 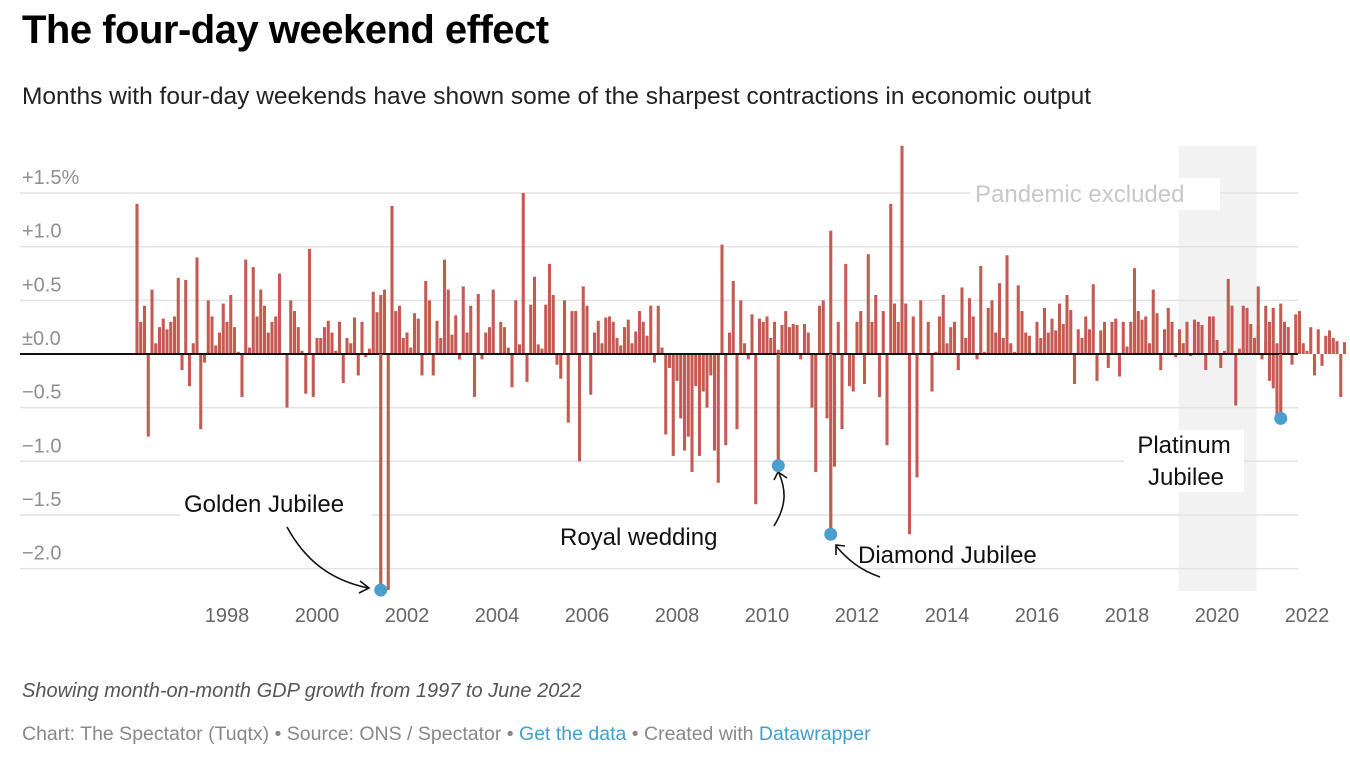 What do you see at coordinates (41, 232) in the screenshot?
I see `y-tick-label: +1.0` at bounding box center [41, 232].